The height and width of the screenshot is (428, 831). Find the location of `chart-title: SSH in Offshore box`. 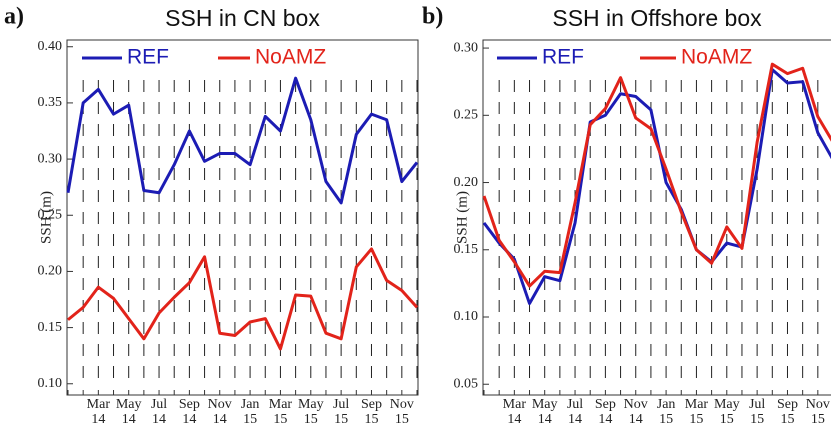

chart-title: SSH in Offshore box is located at coordinates (657, 18).